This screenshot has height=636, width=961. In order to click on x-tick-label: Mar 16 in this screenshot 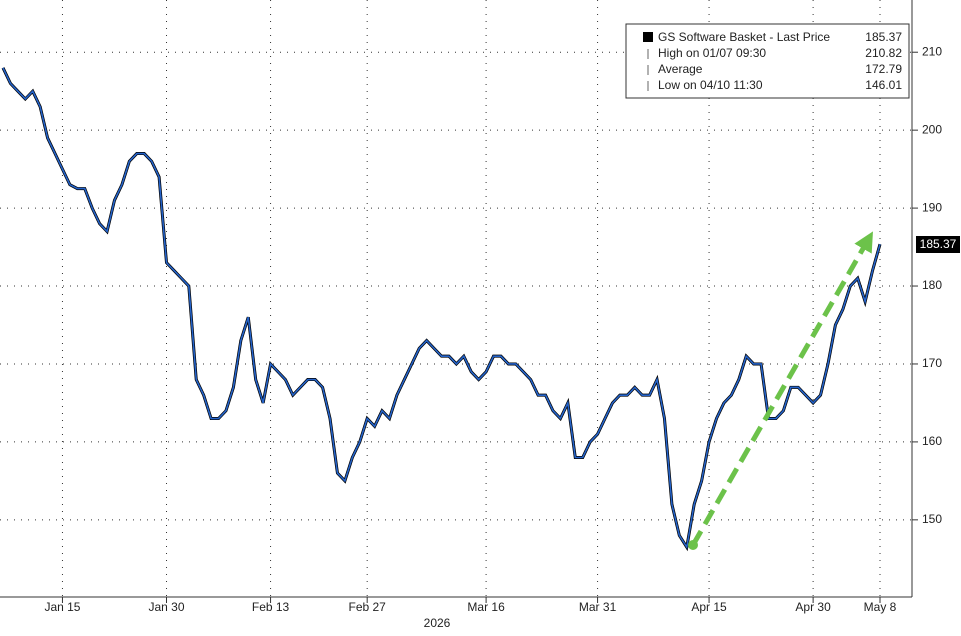, I will do `click(486, 607)`.